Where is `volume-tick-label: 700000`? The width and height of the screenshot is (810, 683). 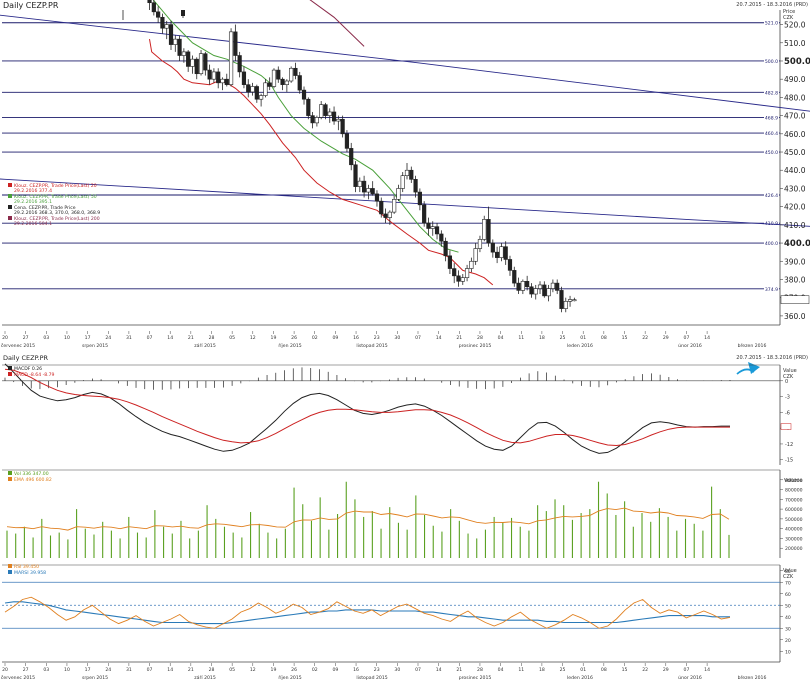 volume-tick-label: 700000 is located at coordinates (794, 500).